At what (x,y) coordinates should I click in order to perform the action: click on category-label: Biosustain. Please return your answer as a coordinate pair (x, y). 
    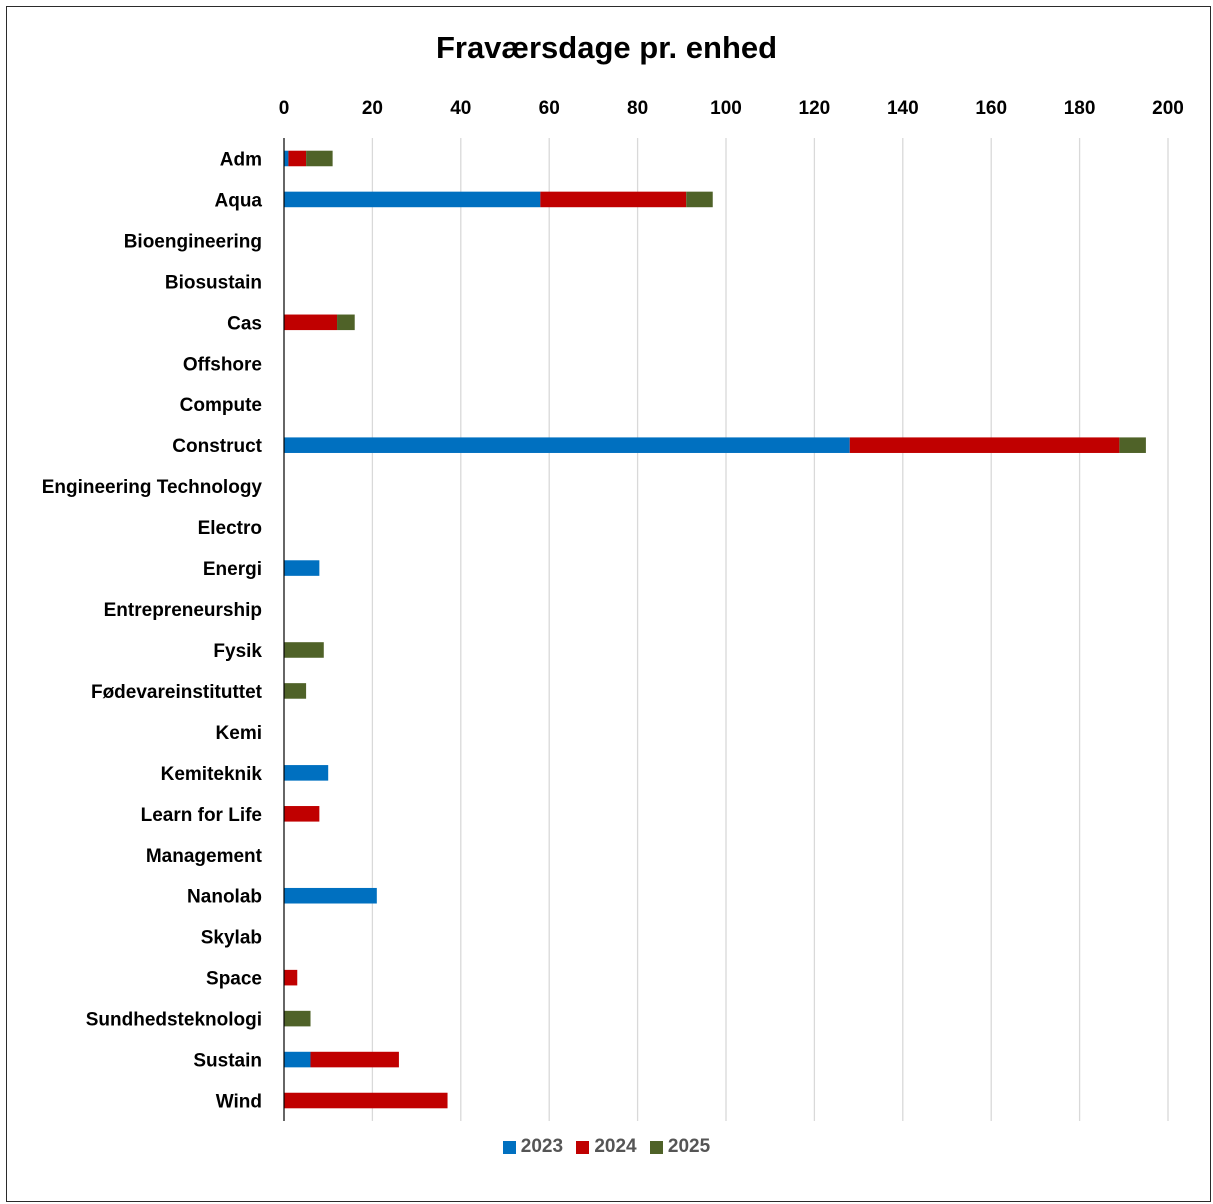
    Looking at the image, I should click on (213, 282).